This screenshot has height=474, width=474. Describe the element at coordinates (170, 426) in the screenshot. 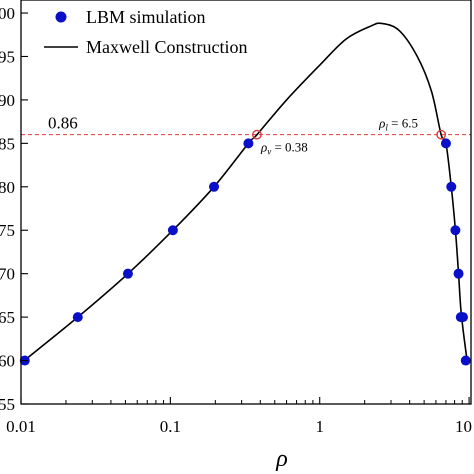

I see `x-tick-label: 0.1` at that location.